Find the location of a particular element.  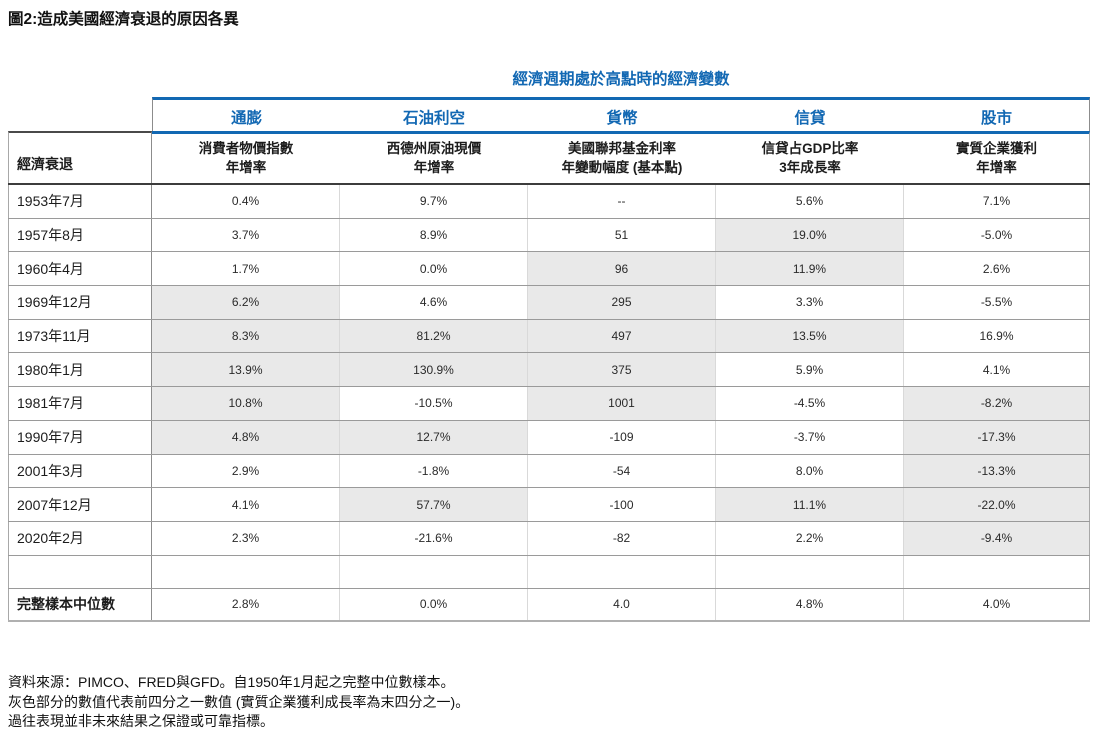

cell: 9.7% is located at coordinates (434, 201).